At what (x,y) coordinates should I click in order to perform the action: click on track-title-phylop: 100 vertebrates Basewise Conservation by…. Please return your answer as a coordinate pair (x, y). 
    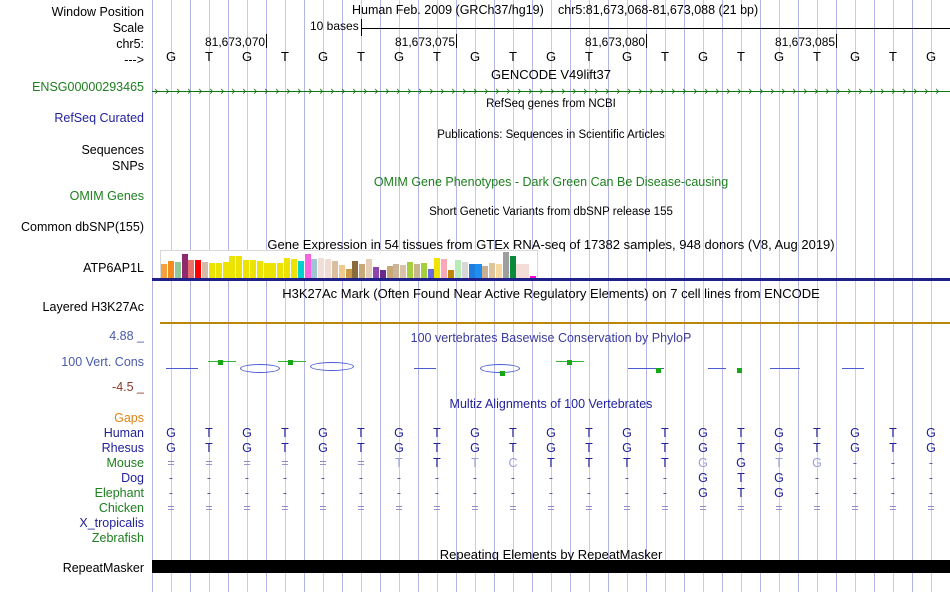
    Looking at the image, I should click on (551, 338).